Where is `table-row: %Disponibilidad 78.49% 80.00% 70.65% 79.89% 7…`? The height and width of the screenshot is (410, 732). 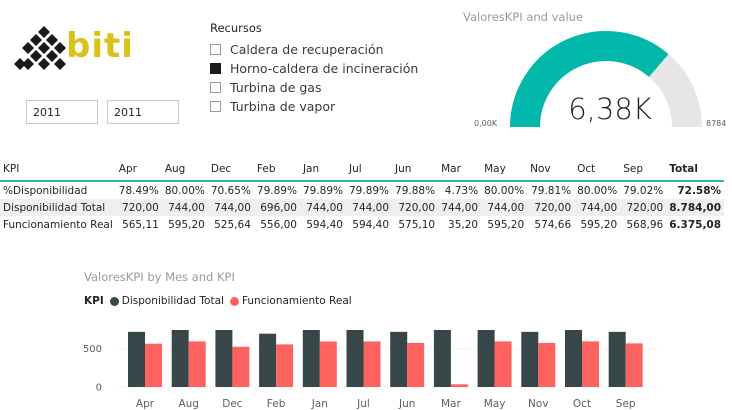 table-row: %Disponibilidad 78.49% 80.00% 70.65% 79.89% 7… is located at coordinates (362, 190).